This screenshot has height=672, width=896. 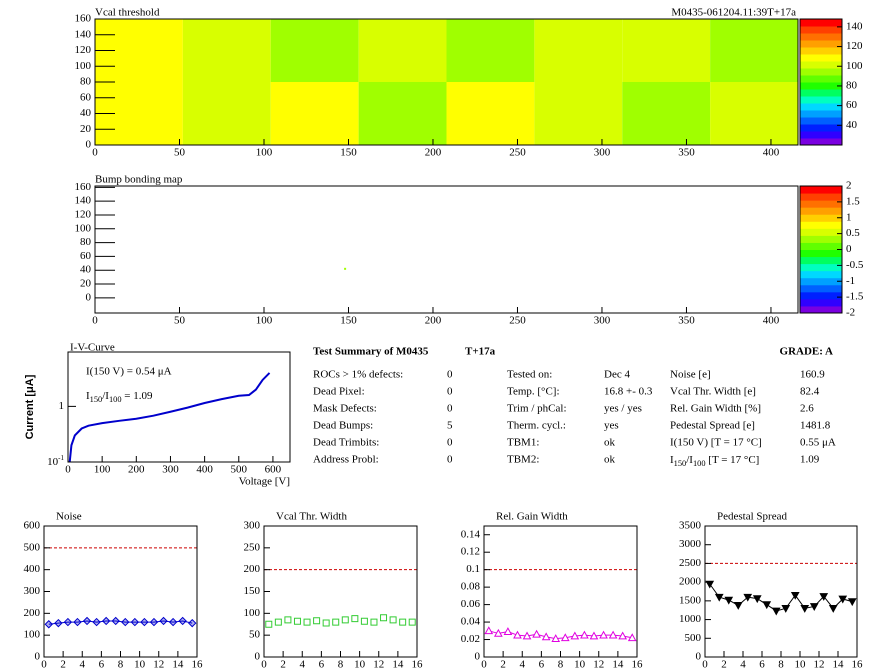 I want to click on color-scale-label: -0.5, so click(x=855, y=265).